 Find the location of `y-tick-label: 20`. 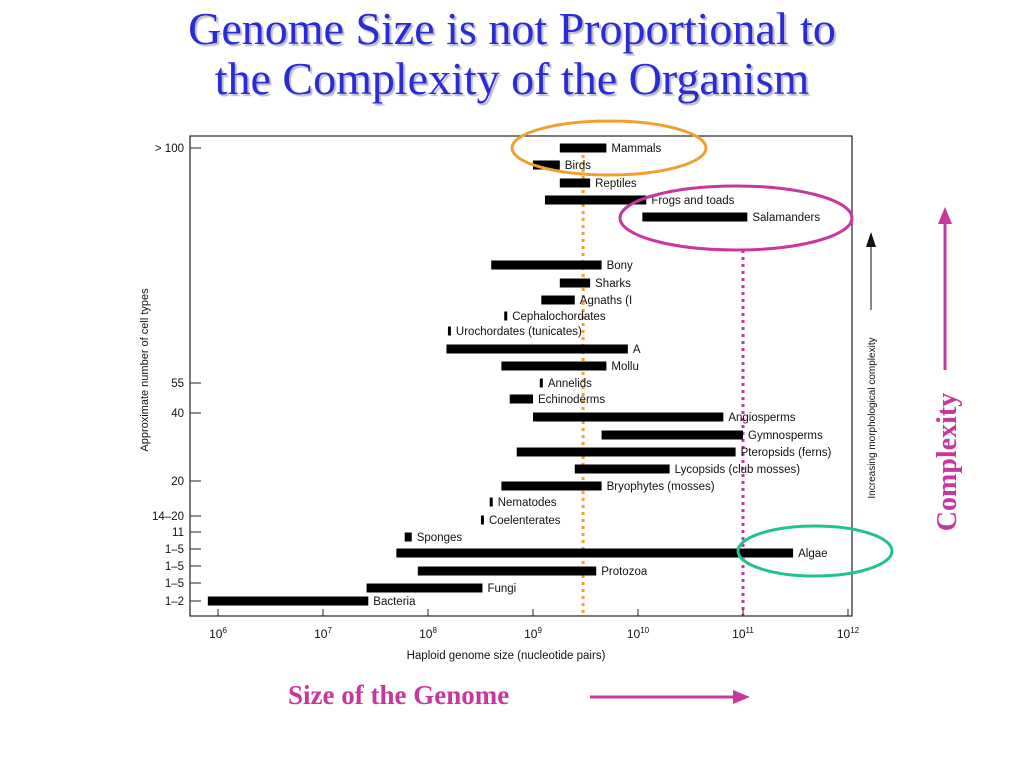

y-tick-label: 20 is located at coordinates (177, 482).